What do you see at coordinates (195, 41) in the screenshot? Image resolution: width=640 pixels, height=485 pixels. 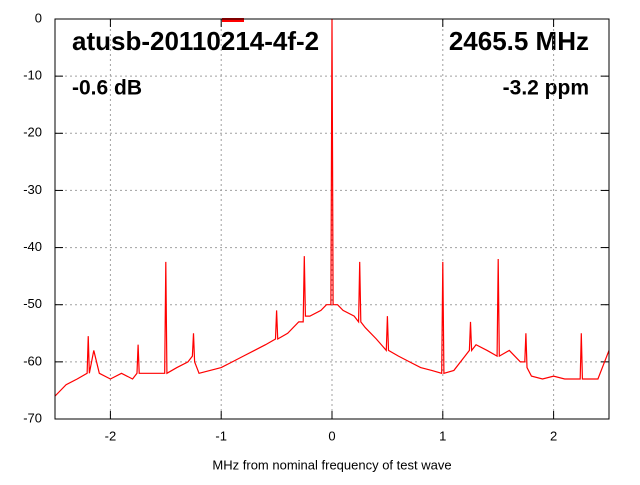 I see `annotation: atusb-20110214-4f-2` at bounding box center [195, 41].